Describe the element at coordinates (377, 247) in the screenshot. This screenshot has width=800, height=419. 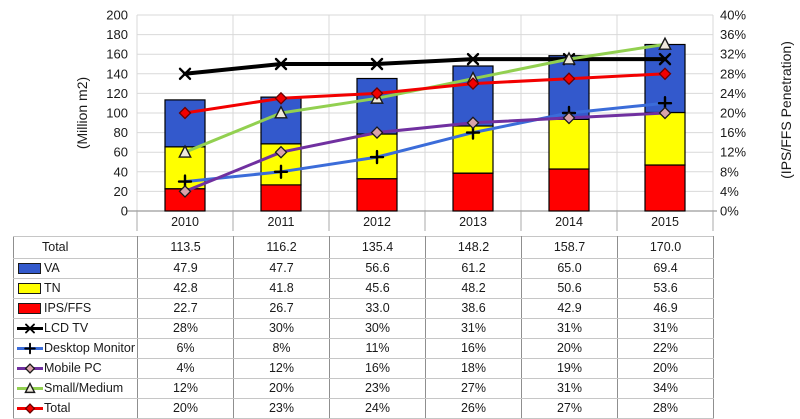
I see `table-cell: 135.4` at that location.